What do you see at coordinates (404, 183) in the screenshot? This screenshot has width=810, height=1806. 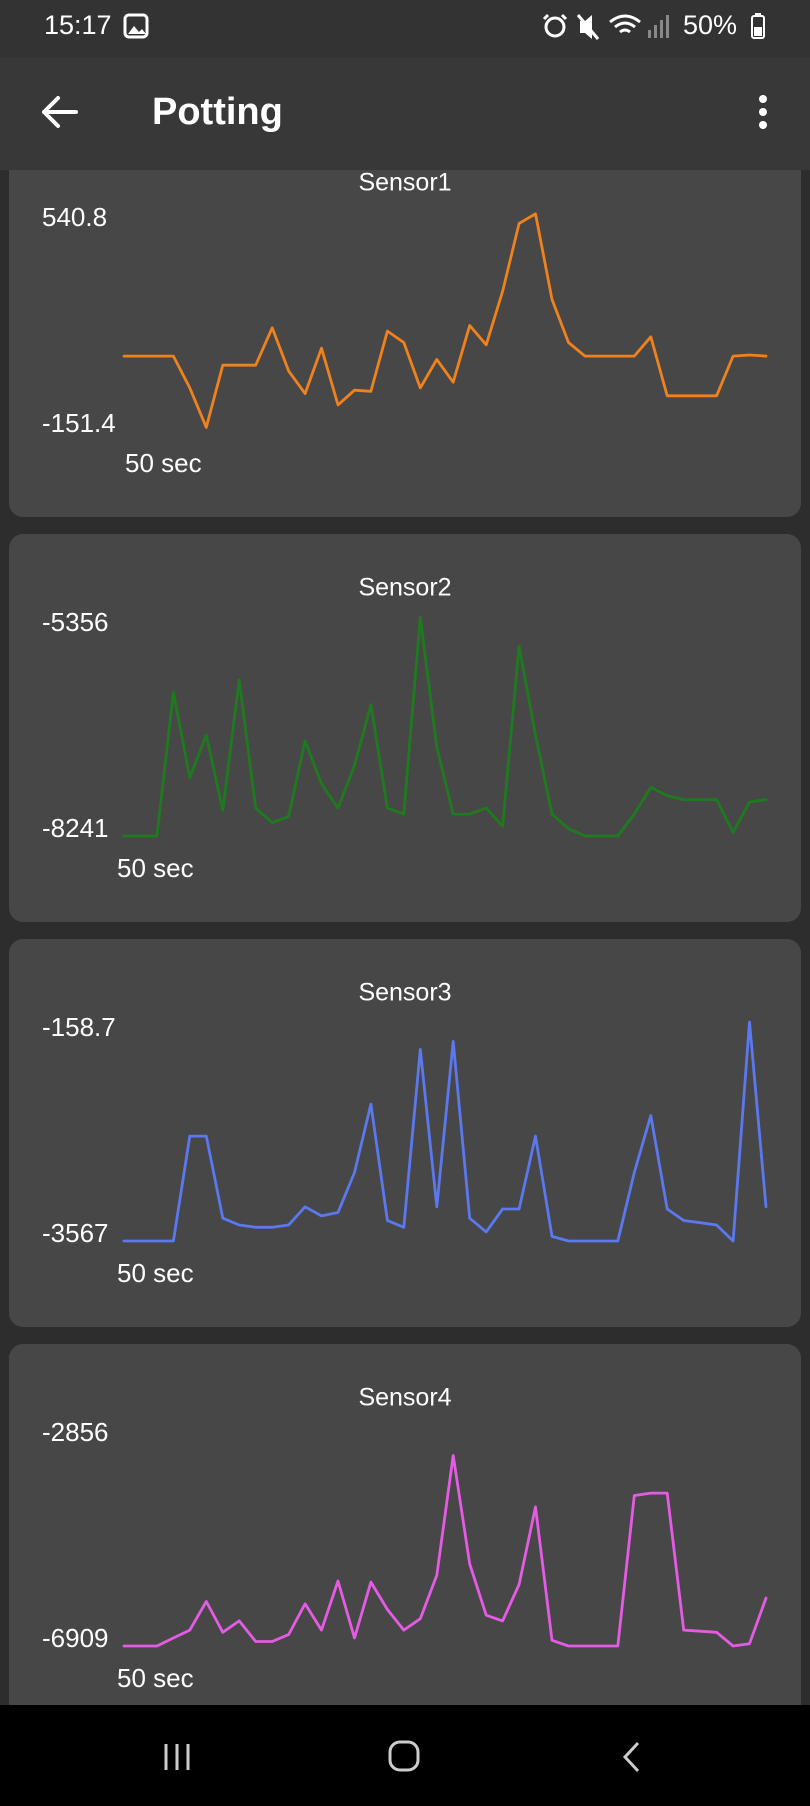 I see `chart-title: Sensor1` at bounding box center [404, 183].